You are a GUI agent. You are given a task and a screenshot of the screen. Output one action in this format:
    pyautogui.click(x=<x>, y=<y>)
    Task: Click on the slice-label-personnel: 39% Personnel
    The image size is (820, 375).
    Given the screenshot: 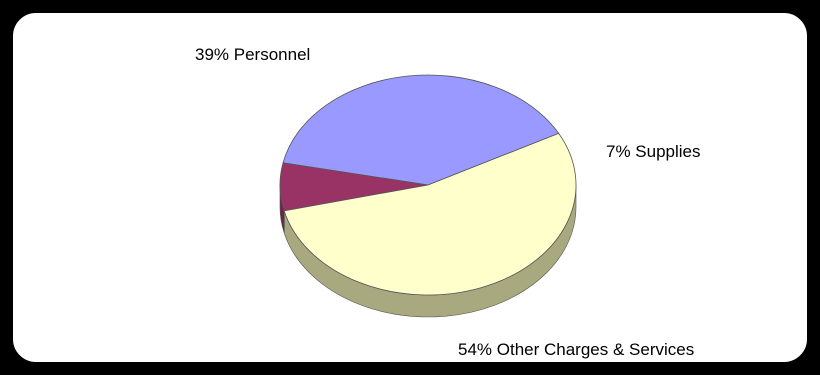 What is the action you would take?
    pyautogui.click(x=253, y=54)
    